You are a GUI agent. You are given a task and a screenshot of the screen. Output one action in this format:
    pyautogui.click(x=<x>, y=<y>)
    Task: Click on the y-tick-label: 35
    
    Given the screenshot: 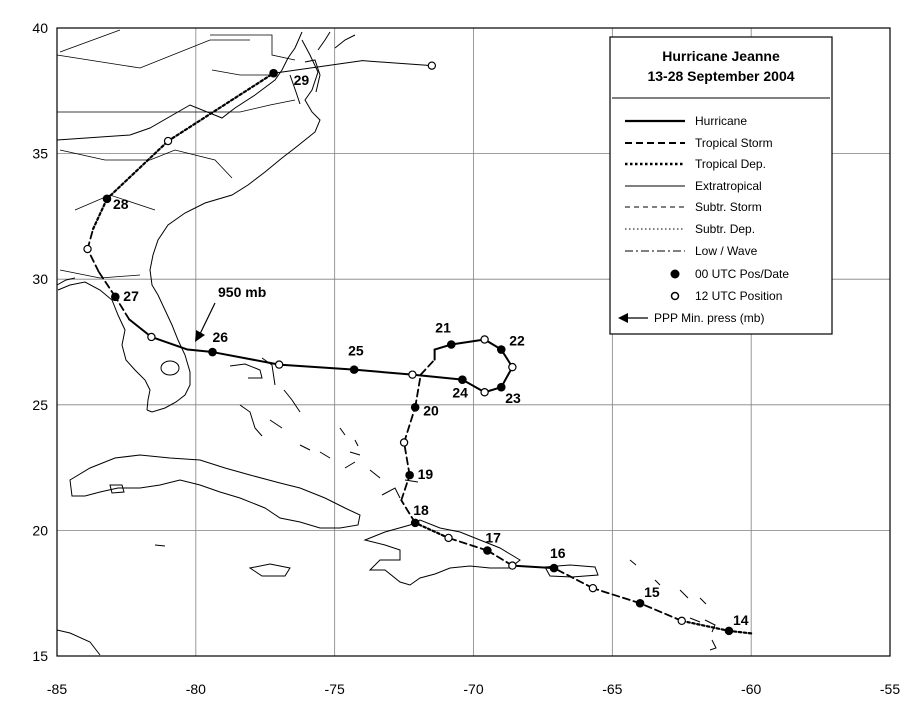 What is the action you would take?
    pyautogui.click(x=40, y=154)
    